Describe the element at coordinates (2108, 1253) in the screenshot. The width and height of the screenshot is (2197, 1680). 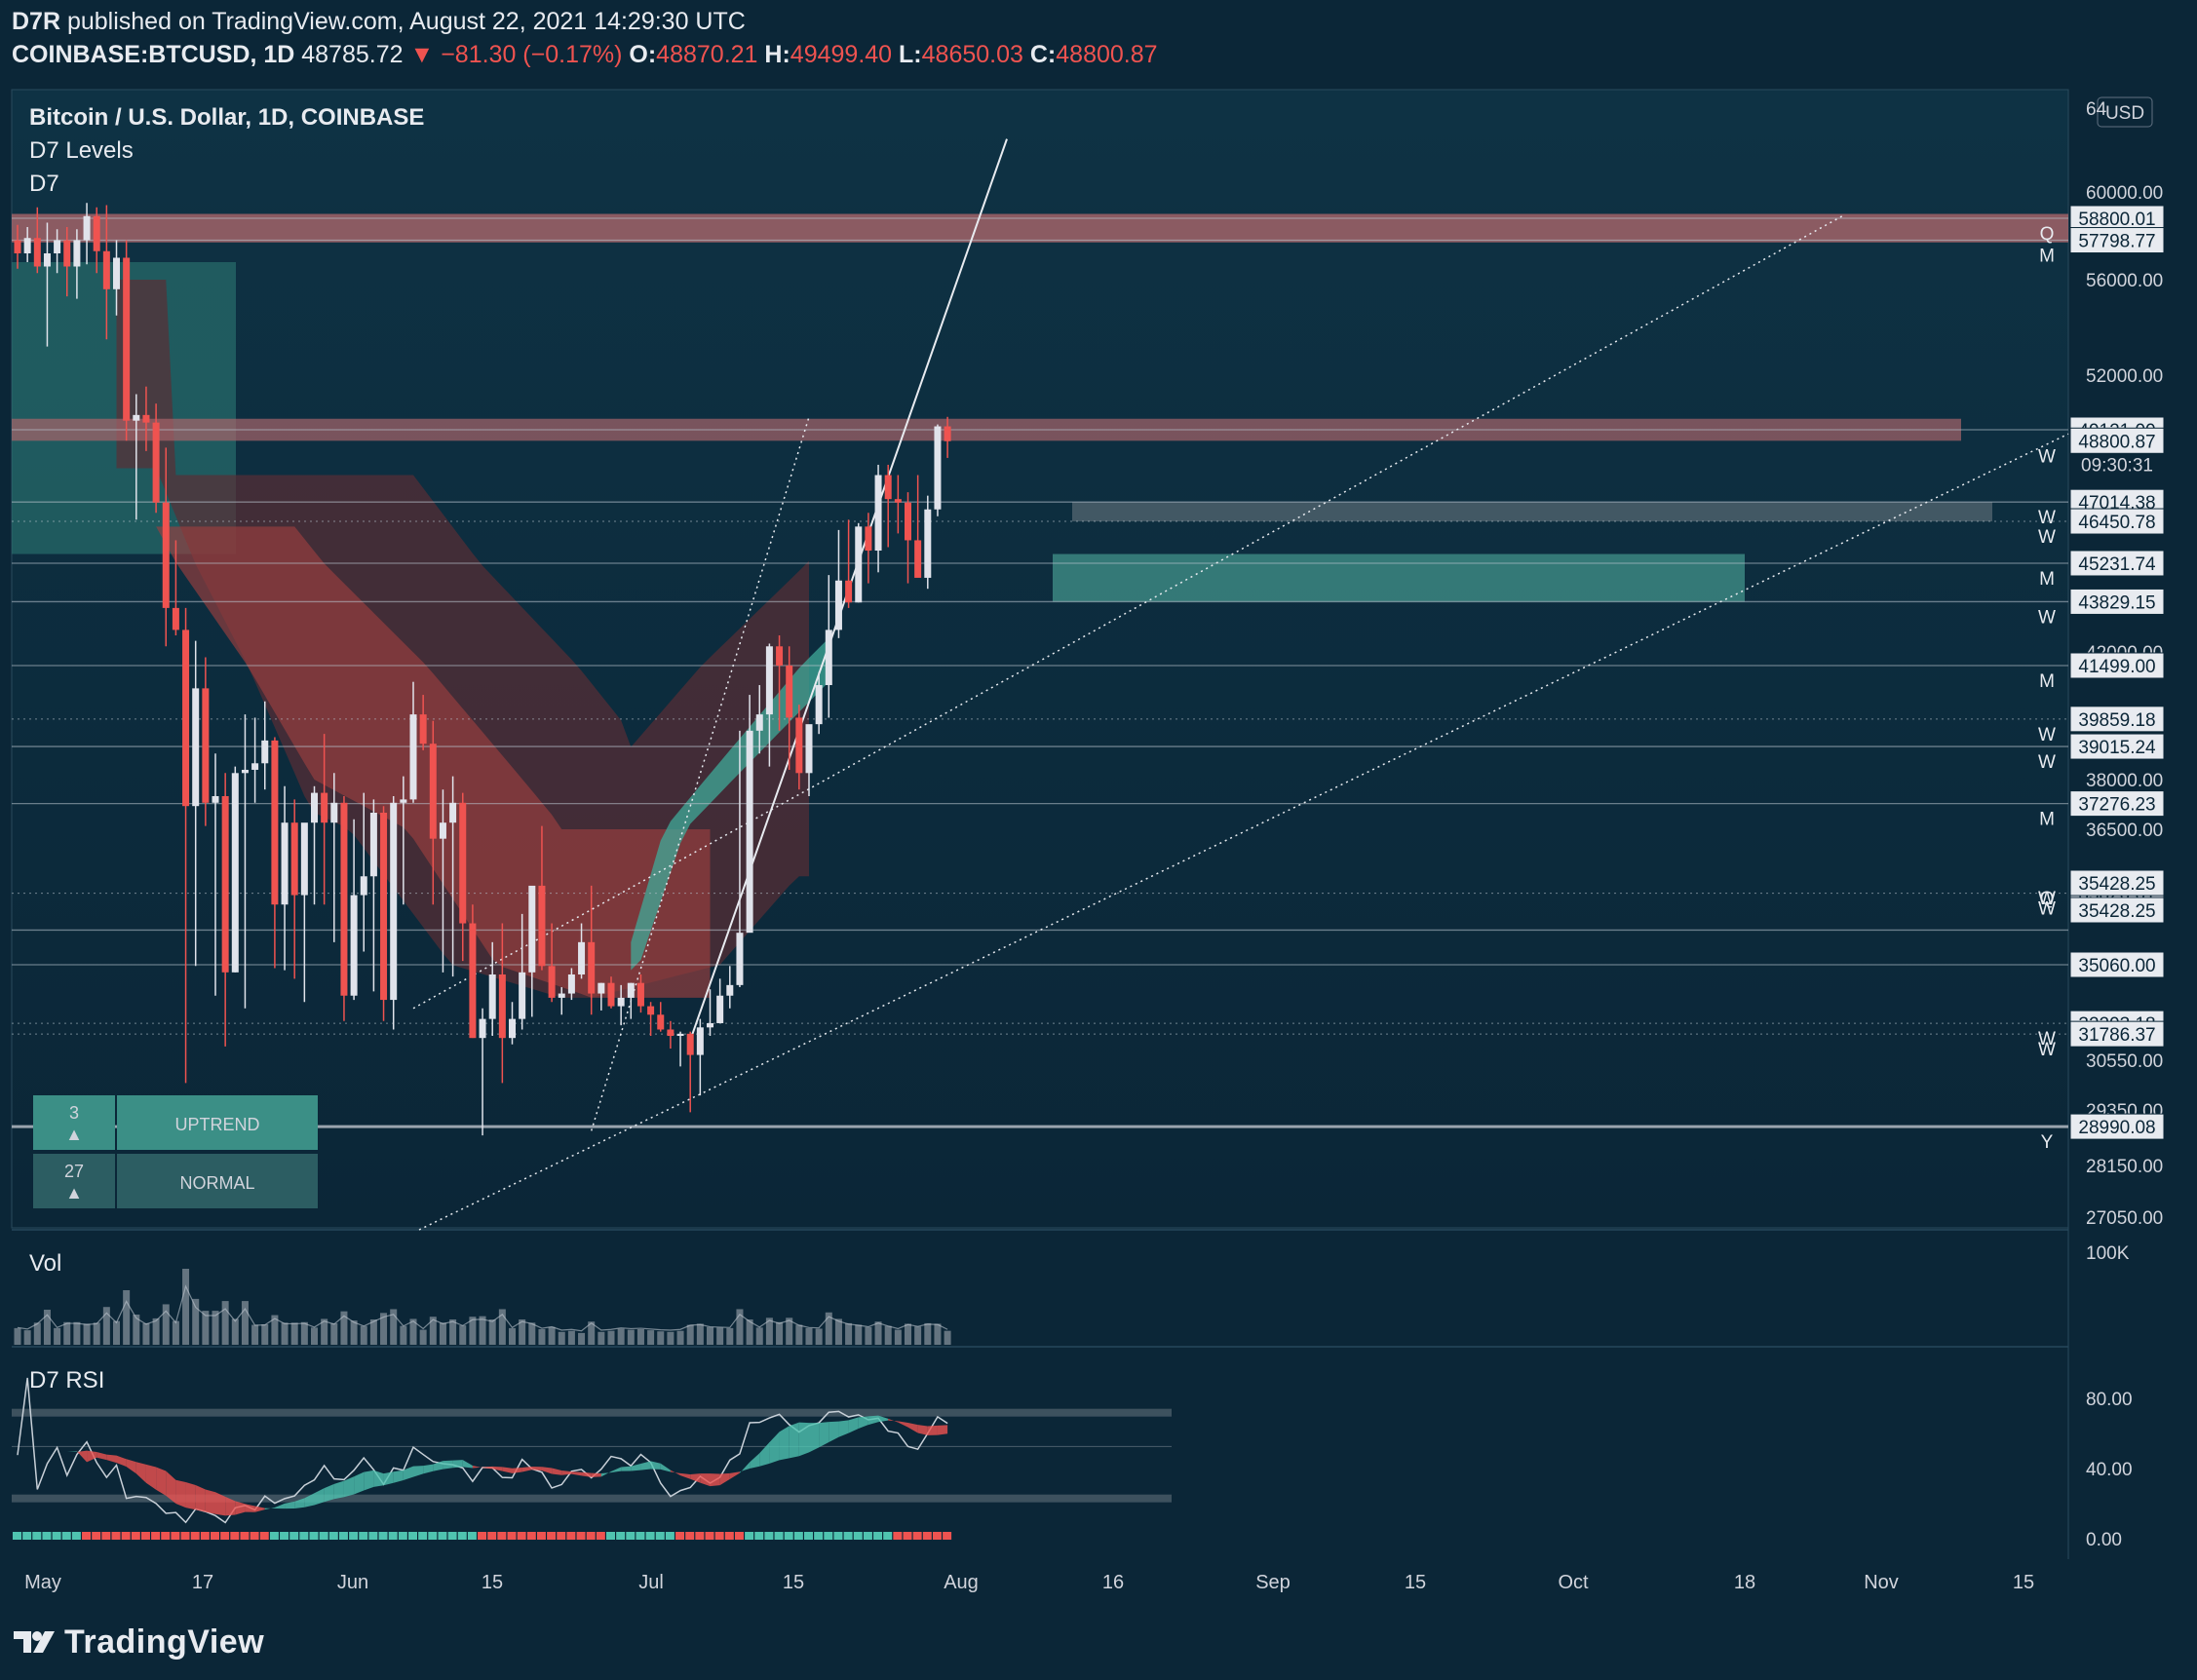
I see `volume-axis-max: 100K` at that location.